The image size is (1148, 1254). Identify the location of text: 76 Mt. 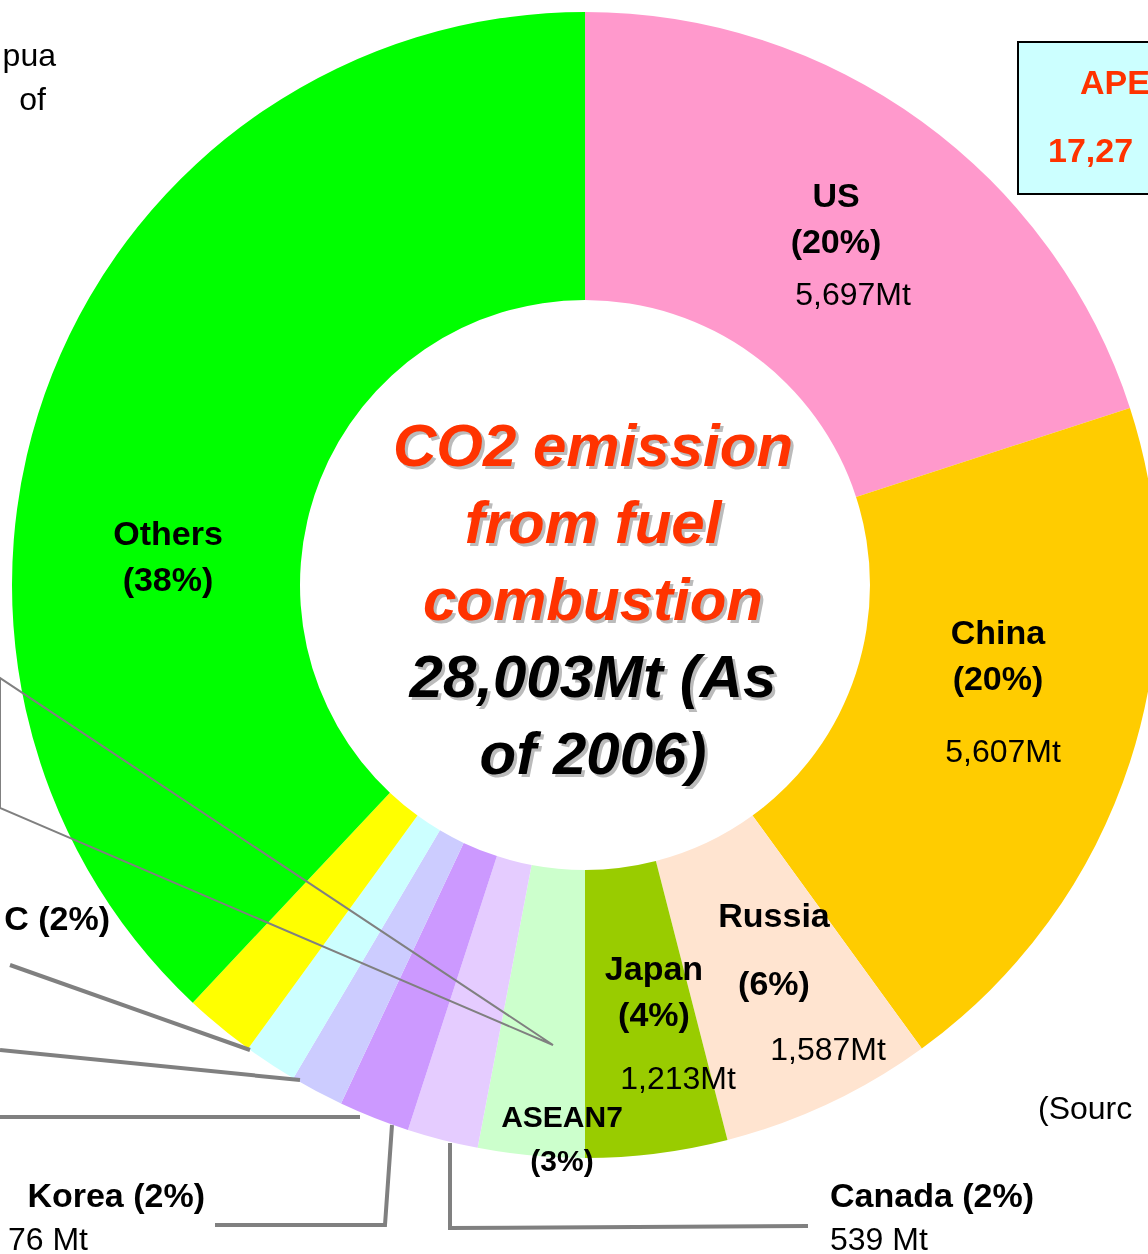
(48, 1237).